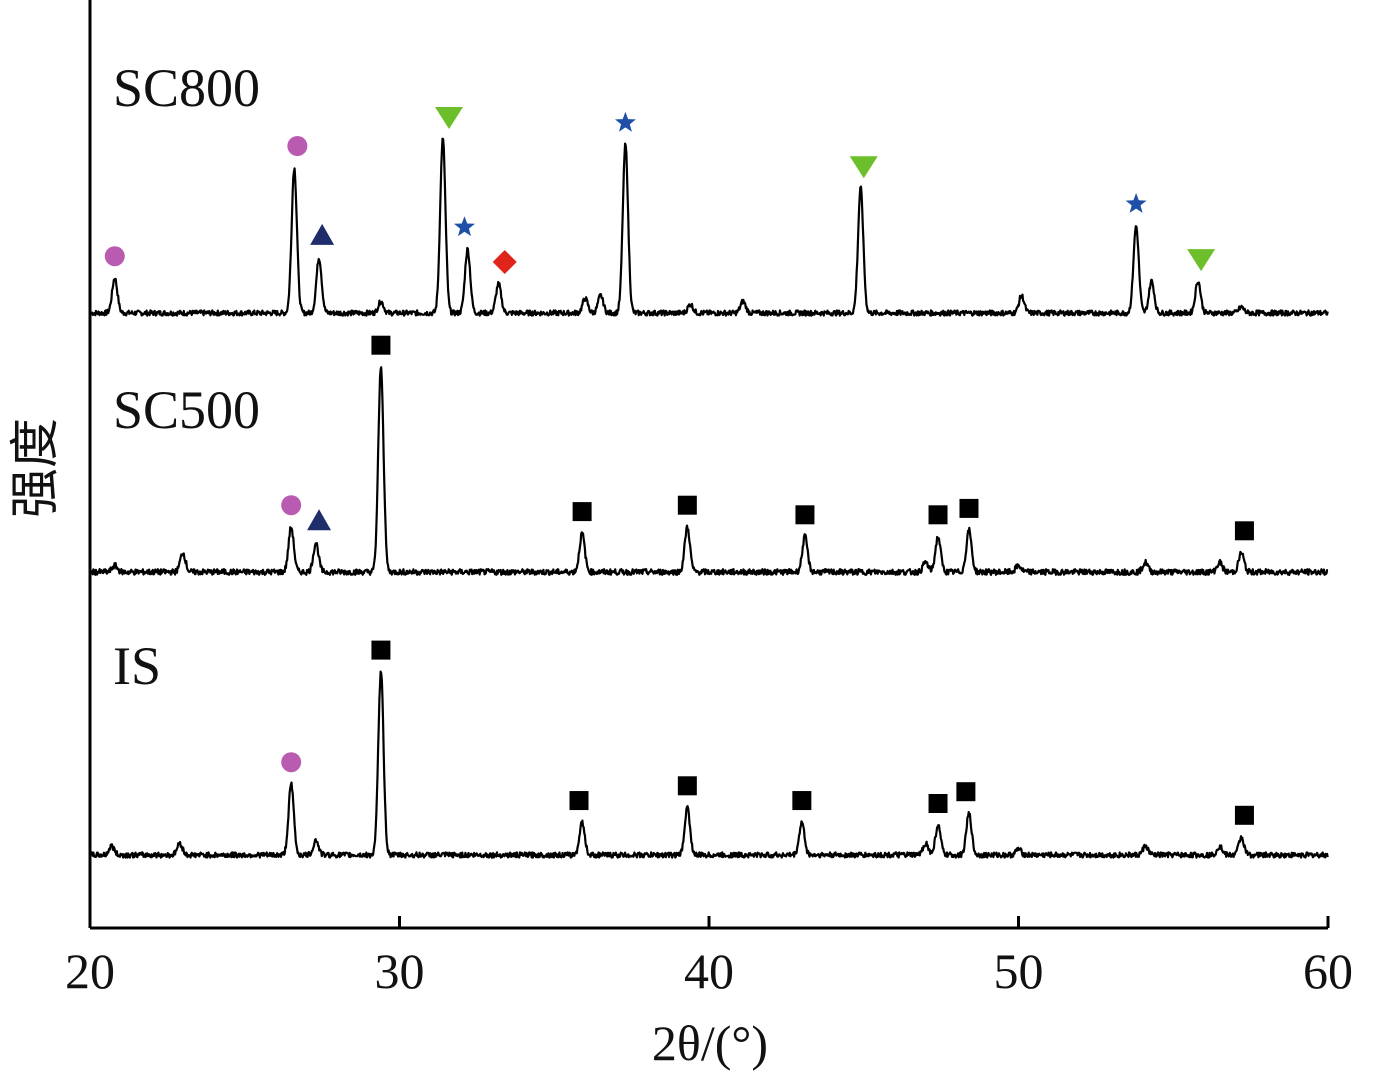 This screenshot has width=1382, height=1083. I want to click on xrd-trace-sc800, so click(709, 227).